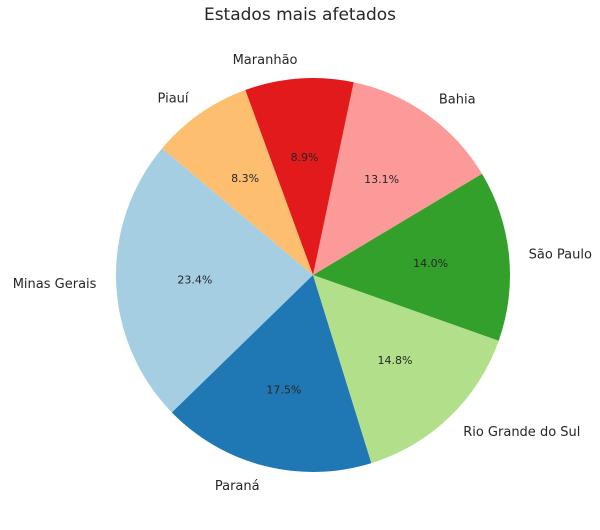 This screenshot has height=530, width=600. What do you see at coordinates (194, 279) in the screenshot?
I see `slice-percent-minas-gerais: 23.4%` at bounding box center [194, 279].